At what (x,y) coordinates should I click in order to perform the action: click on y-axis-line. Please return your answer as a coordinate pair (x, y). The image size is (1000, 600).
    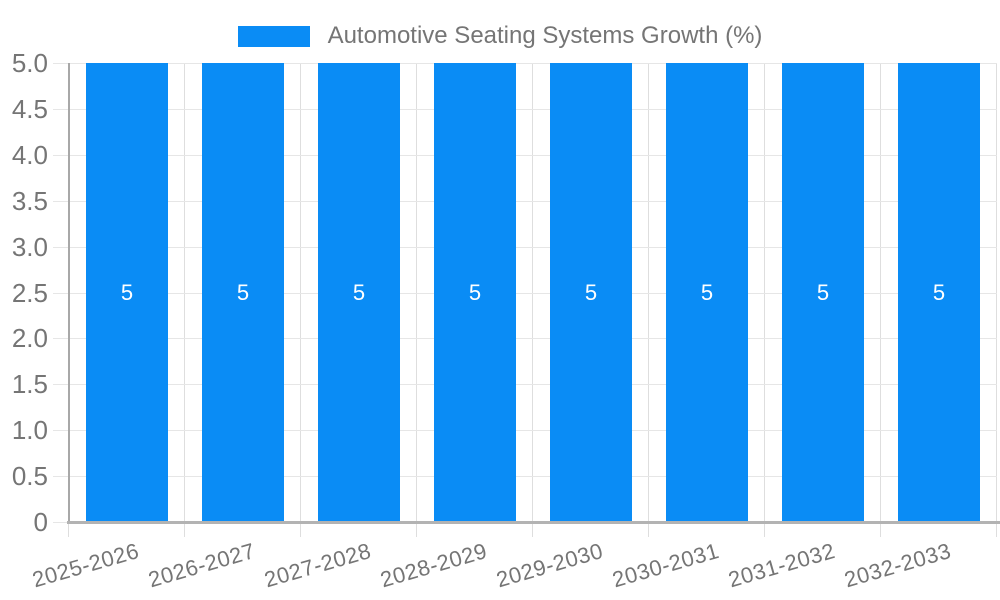
    Looking at the image, I should click on (69, 292).